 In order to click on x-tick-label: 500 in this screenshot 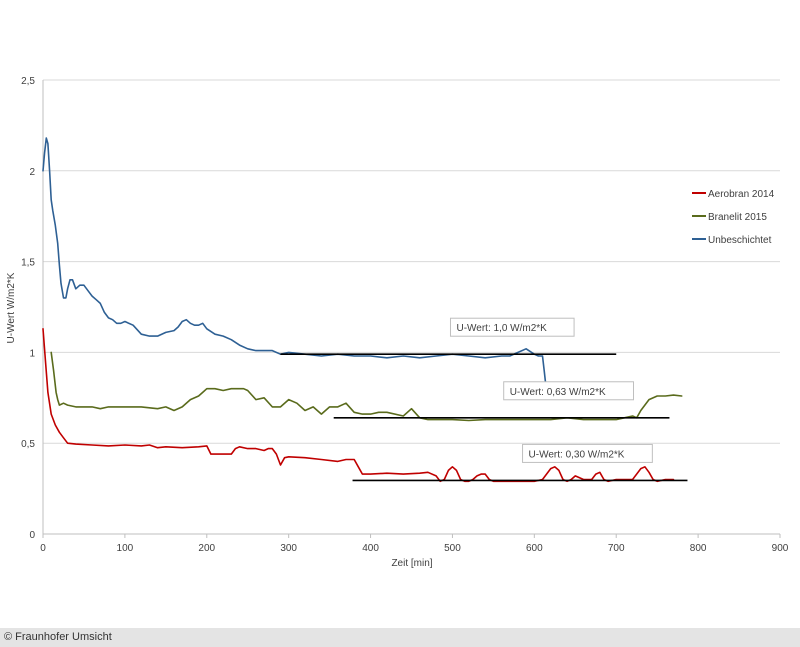, I will do `click(452, 548)`.